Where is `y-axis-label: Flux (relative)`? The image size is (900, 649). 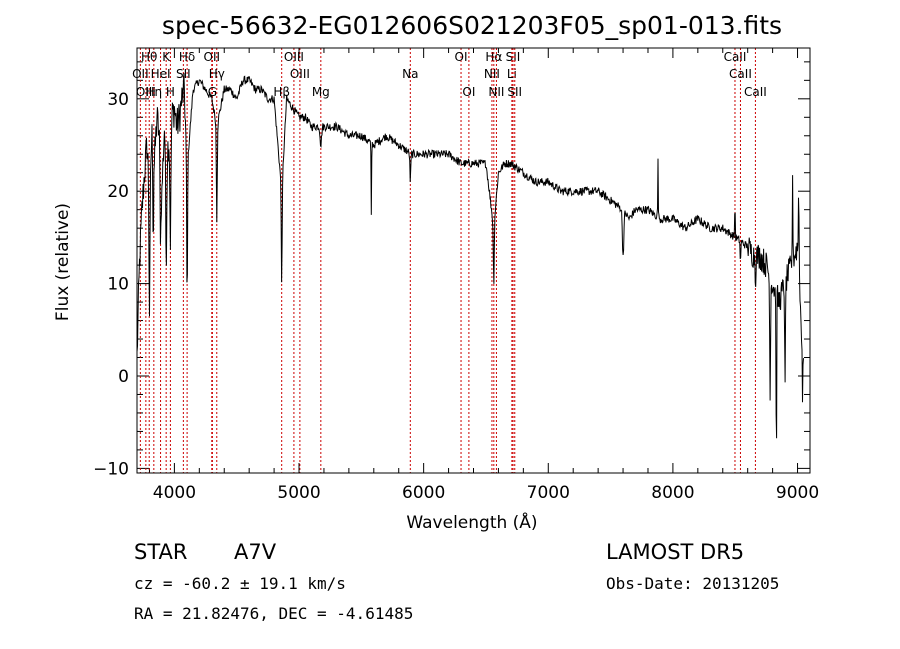 y-axis-label: Flux (relative) is located at coordinates (63, 262).